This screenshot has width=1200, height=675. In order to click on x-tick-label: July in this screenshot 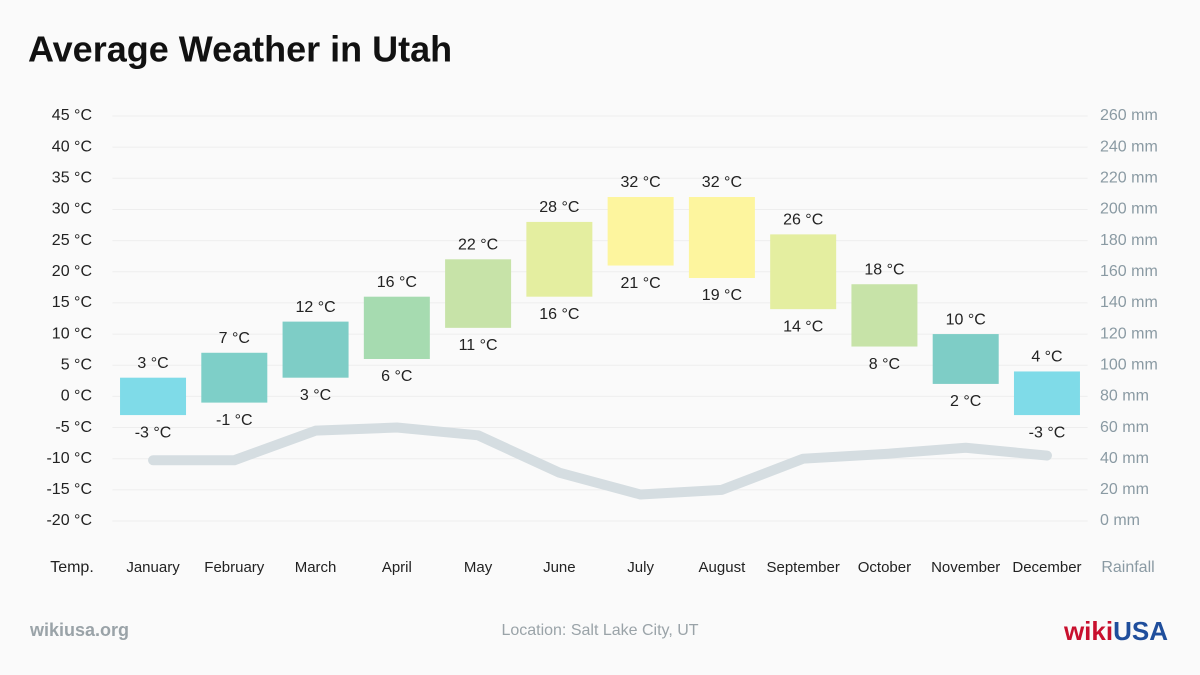, I will do `click(640, 567)`.